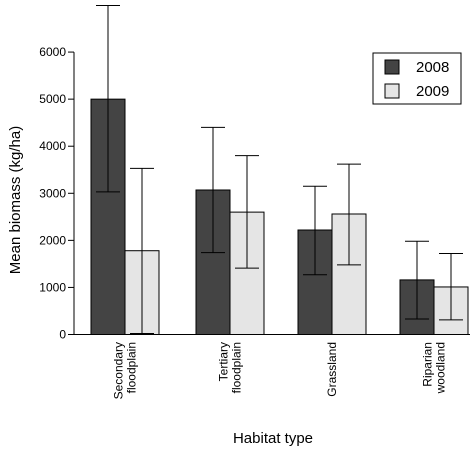 The image size is (474, 450). I want to click on x-category-label: Tertiaryfloodplain, so click(230, 367).